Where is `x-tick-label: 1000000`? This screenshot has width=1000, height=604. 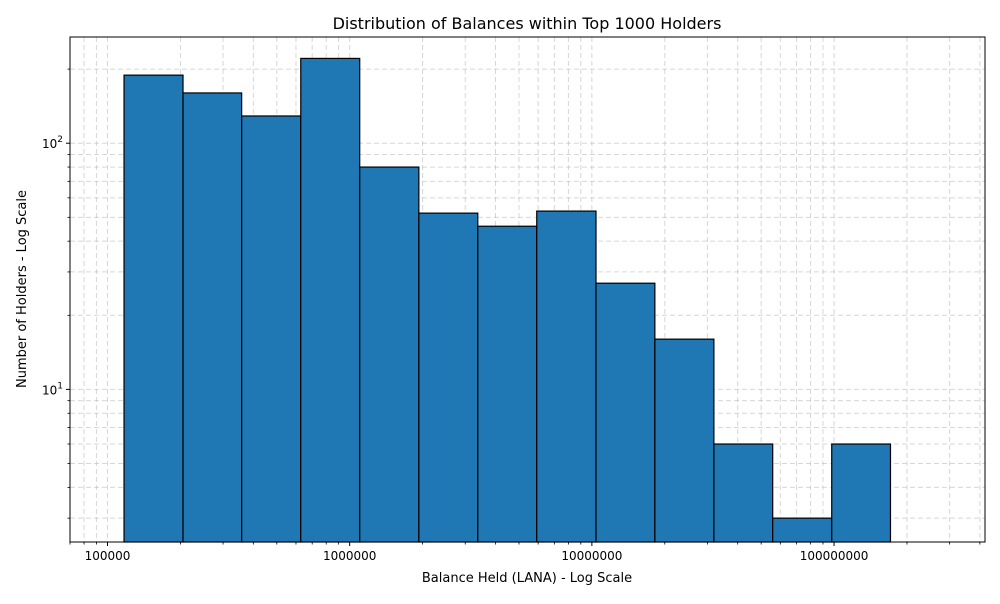
x-tick-label: 1000000 is located at coordinates (349, 556).